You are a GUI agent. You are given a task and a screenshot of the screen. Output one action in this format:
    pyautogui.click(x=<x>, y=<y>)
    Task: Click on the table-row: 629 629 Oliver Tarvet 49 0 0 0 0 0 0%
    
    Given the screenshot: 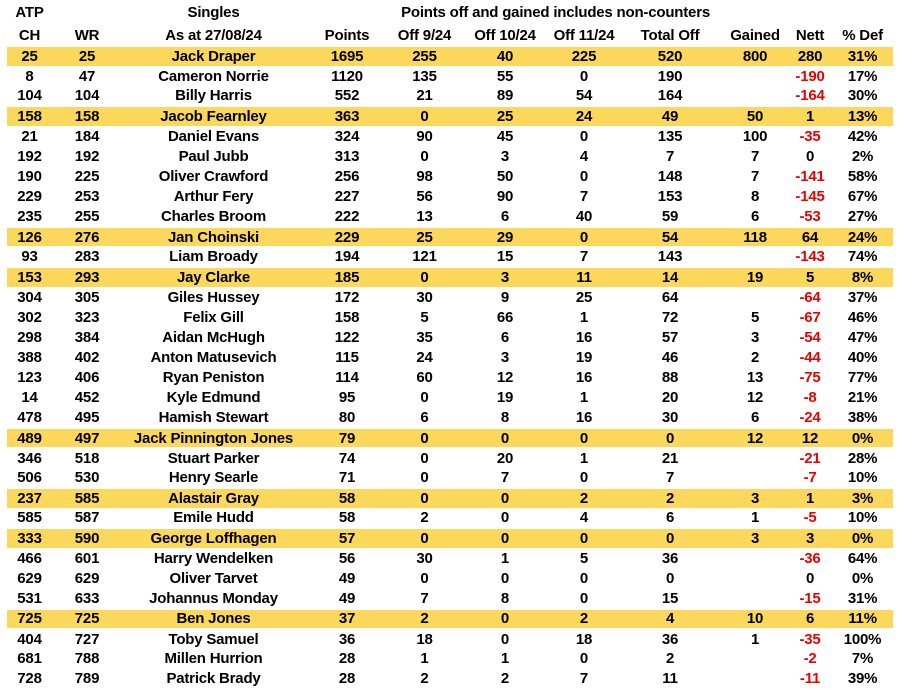 What is the action you would take?
    pyautogui.click(x=450, y=578)
    